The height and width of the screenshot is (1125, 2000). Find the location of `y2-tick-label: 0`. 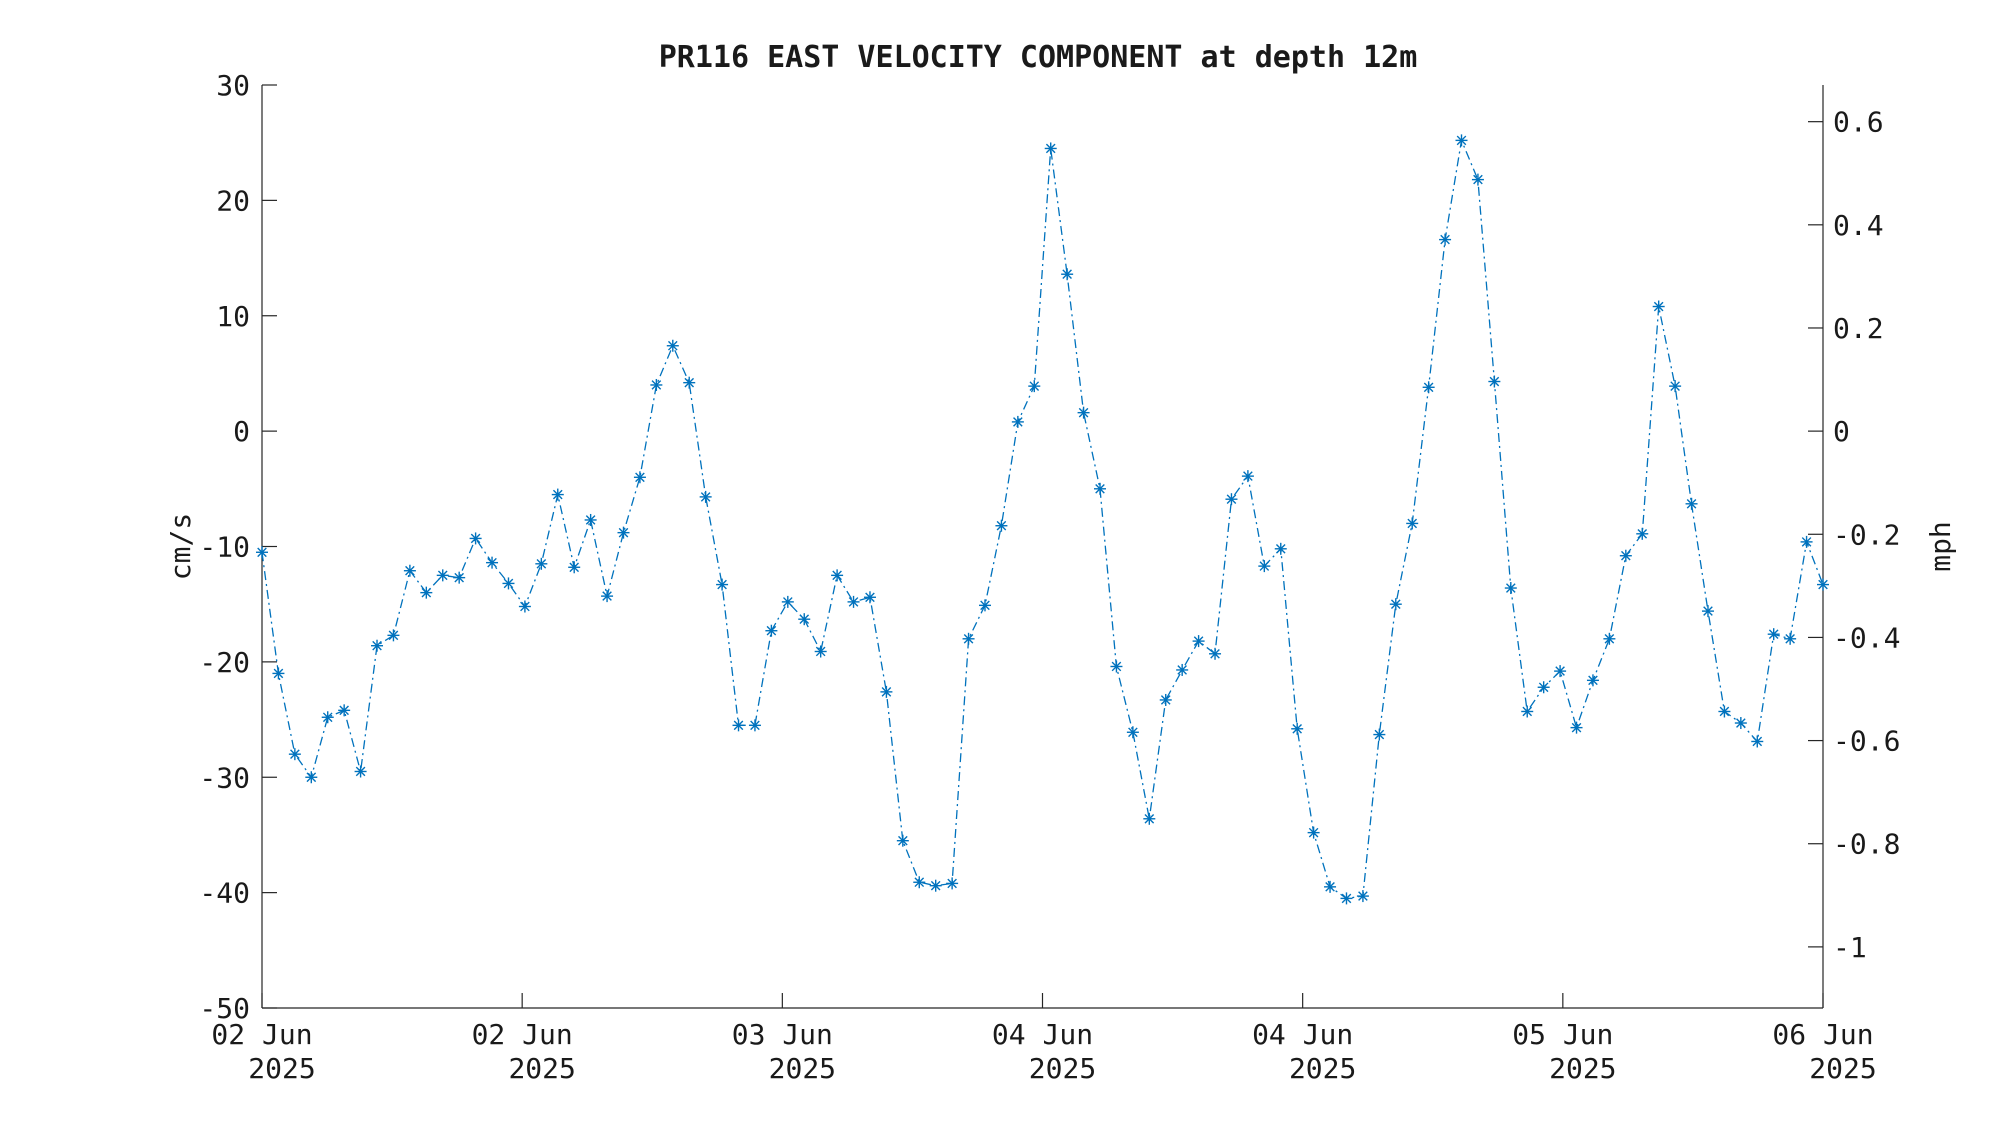

y2-tick-label: 0 is located at coordinates (1841, 431).